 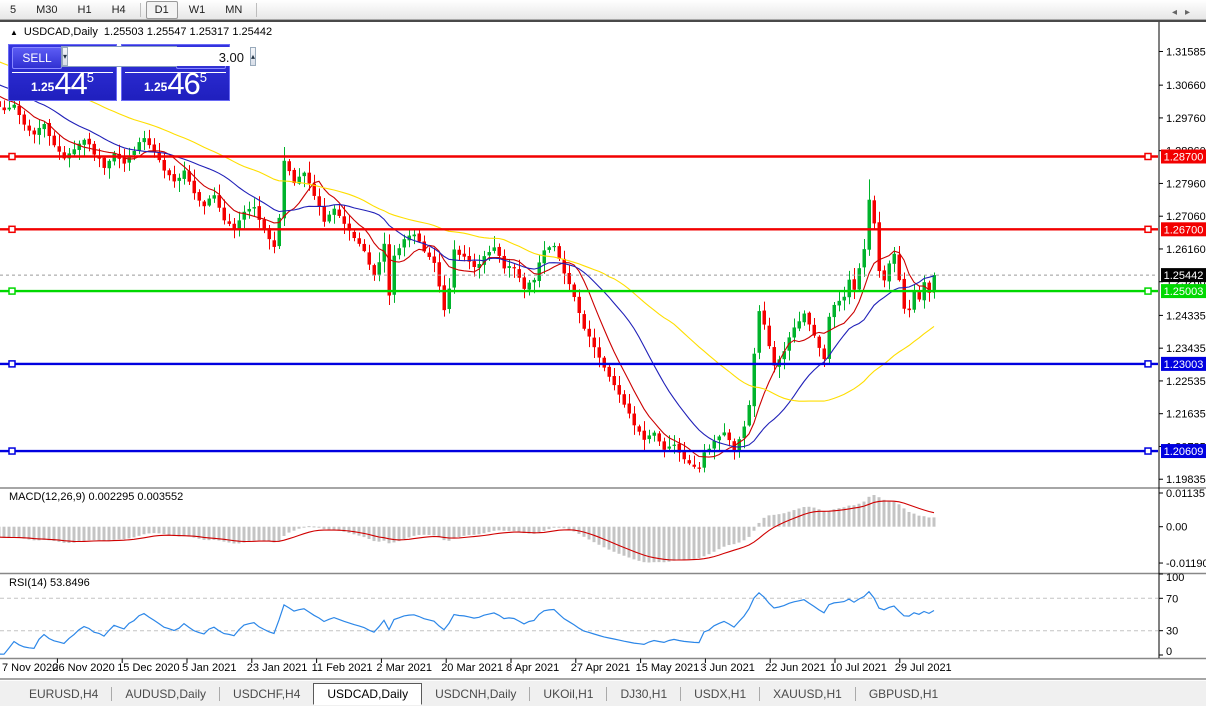 What do you see at coordinates (858, 668) in the screenshot?
I see `date-tick-label: 10 Jul 2021` at bounding box center [858, 668].